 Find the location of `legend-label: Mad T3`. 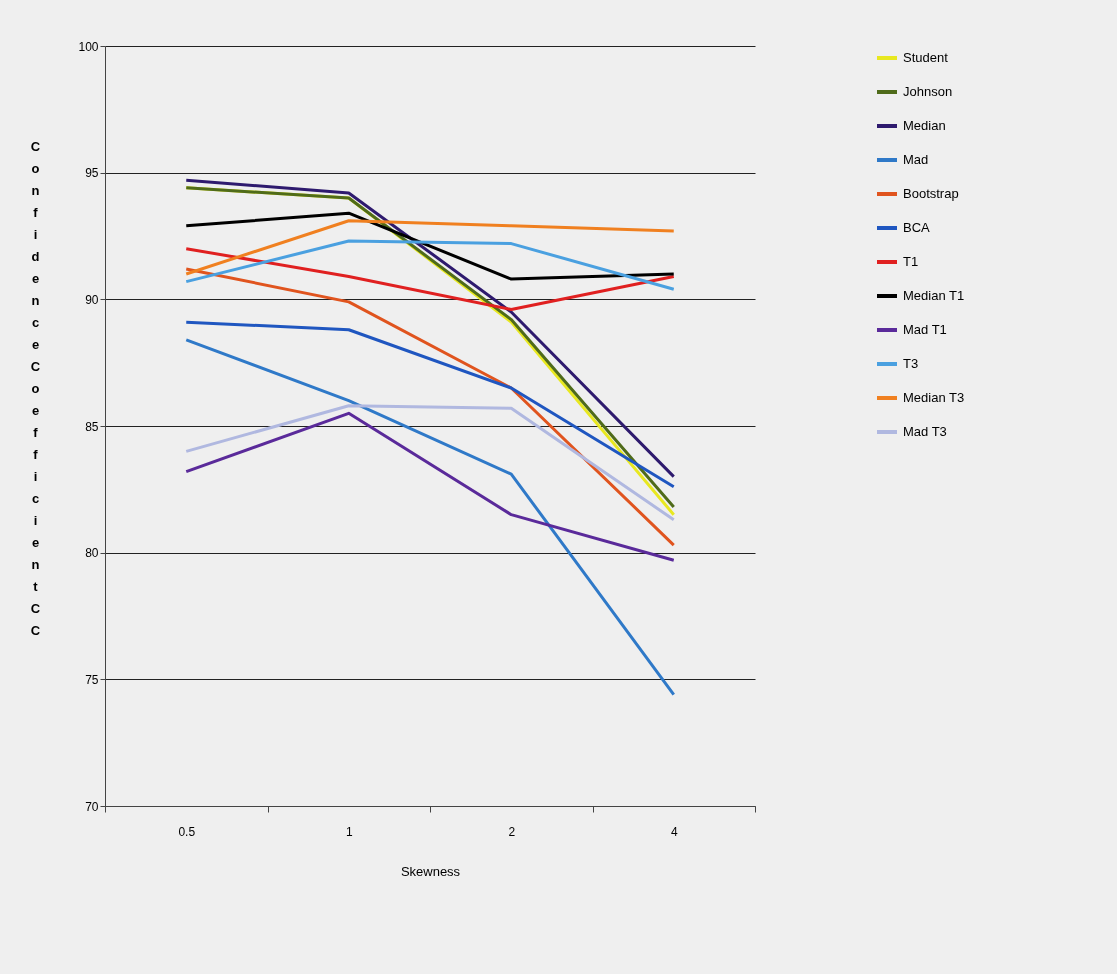

legend-label: Mad T3 is located at coordinates (925, 431).